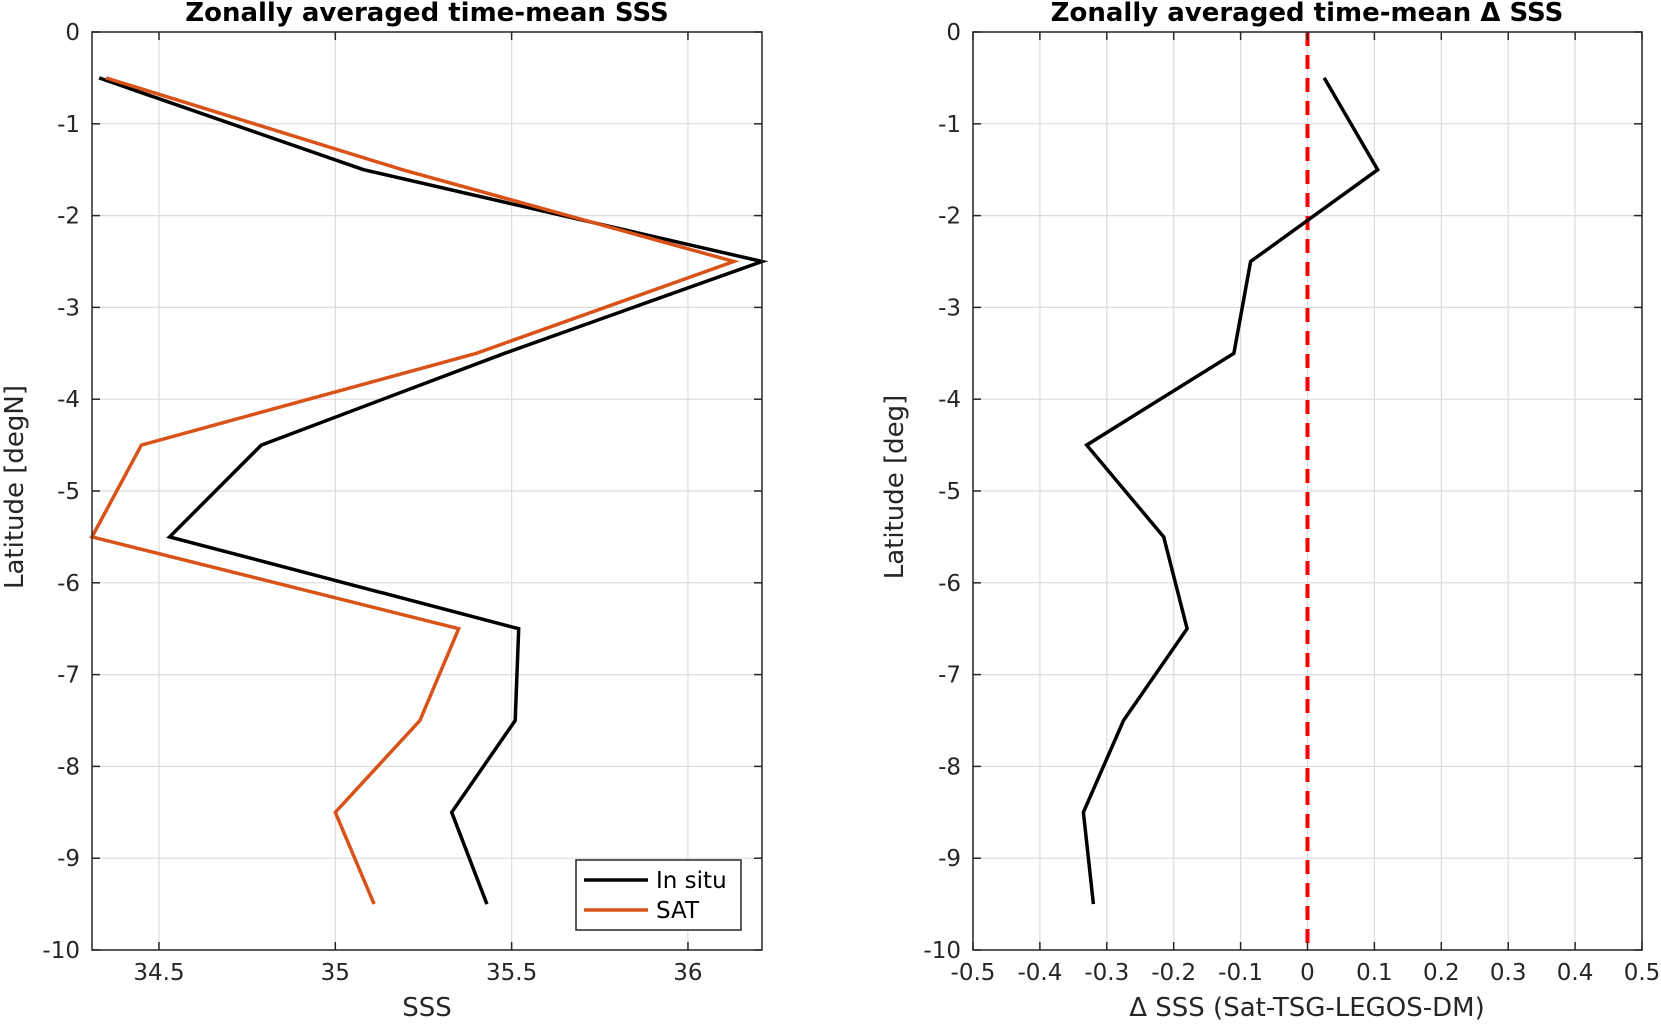  Describe the element at coordinates (1374, 973) in the screenshot. I see `x-tick-label: 0.1` at that location.